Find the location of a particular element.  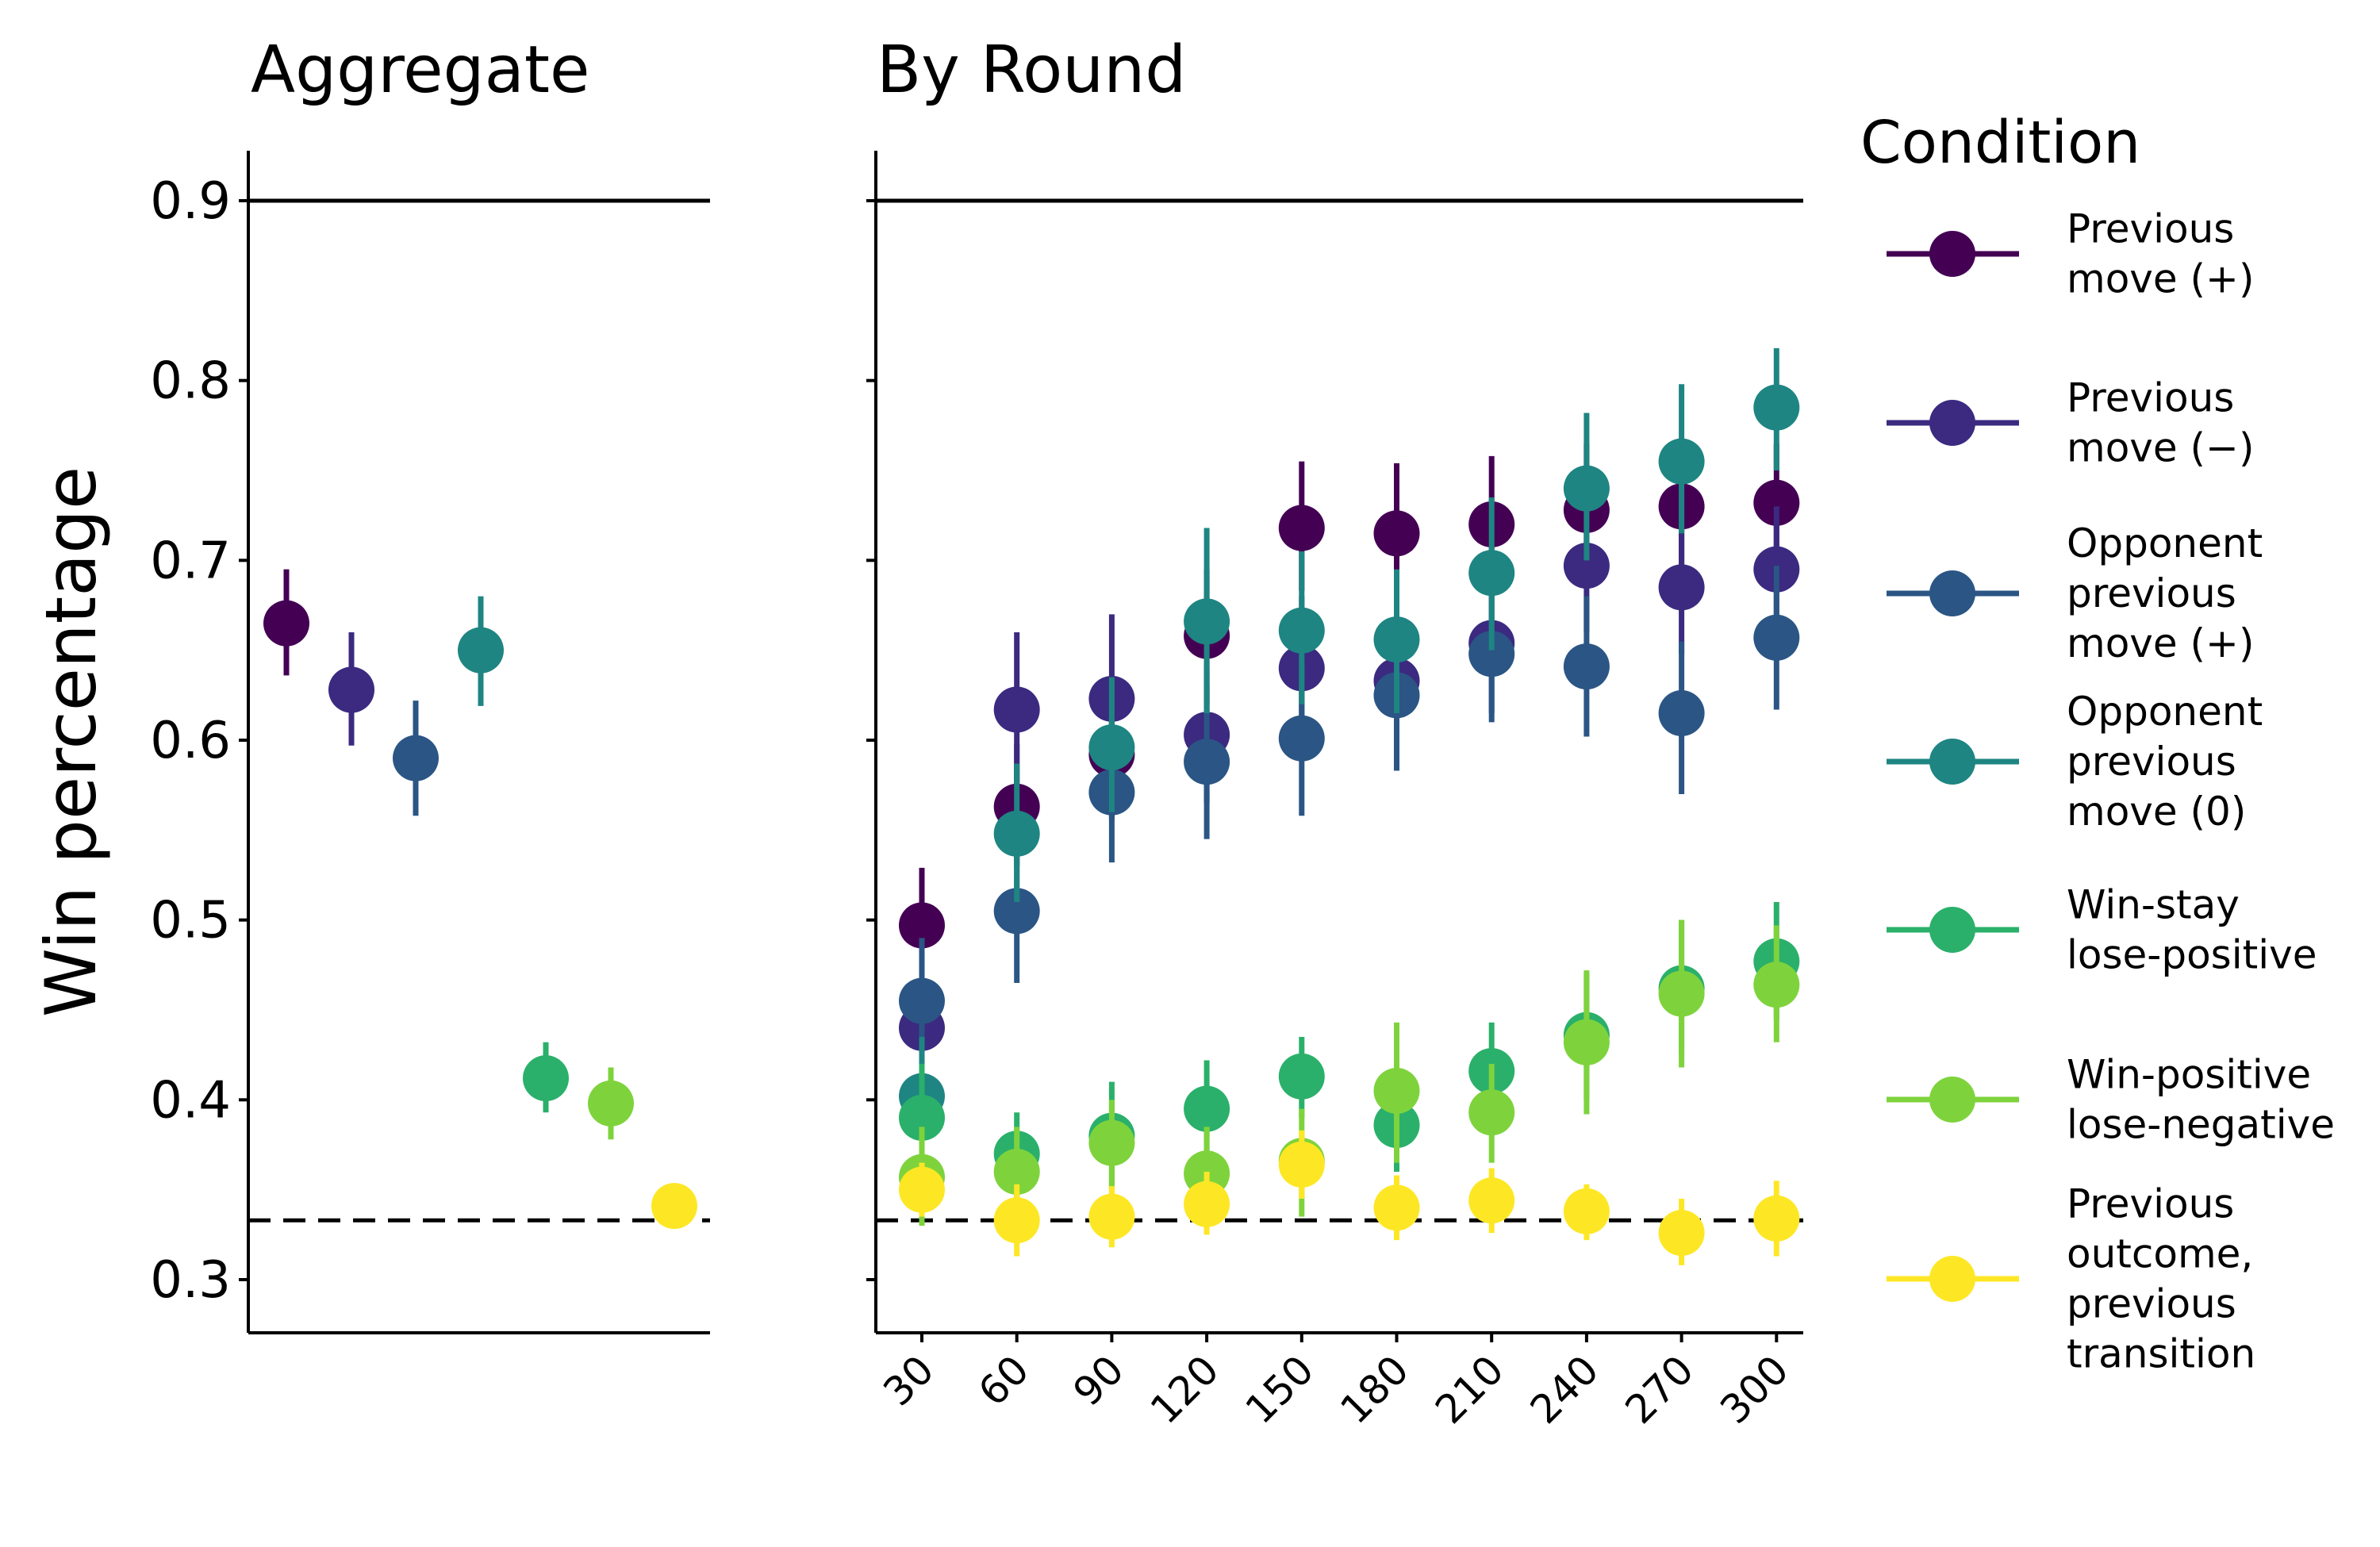

y-tick-label: 0.8 is located at coordinates (190, 381).